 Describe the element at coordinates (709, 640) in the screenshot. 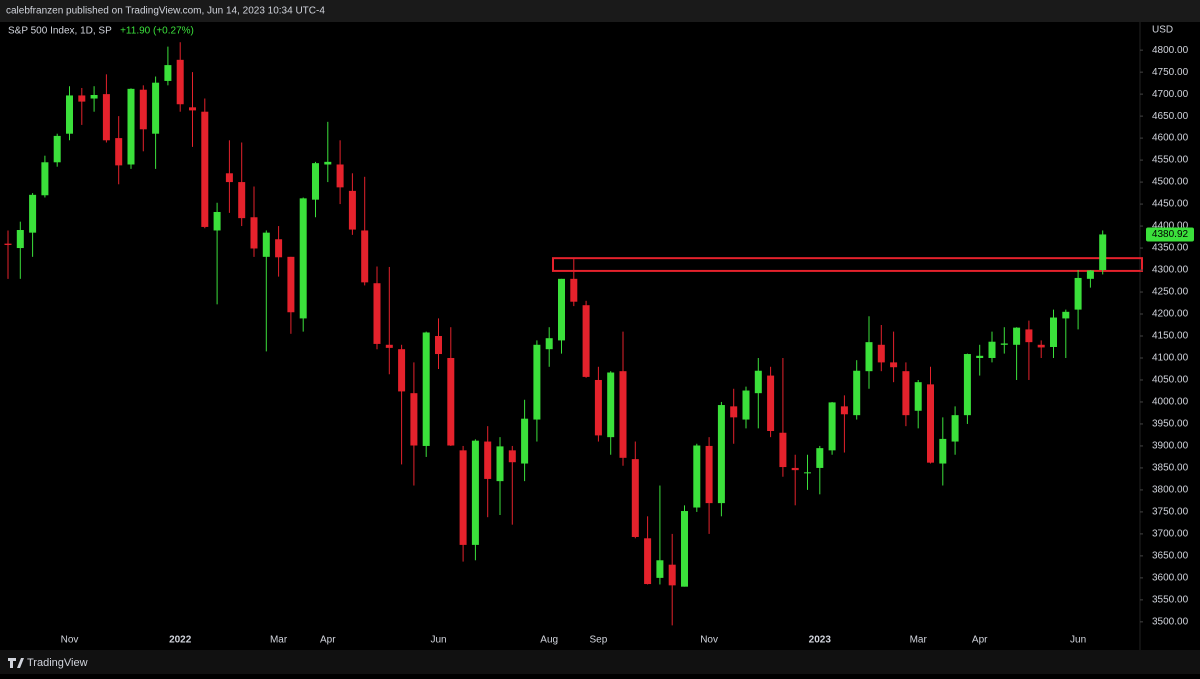

I see `x-tick-label: Nov` at that location.